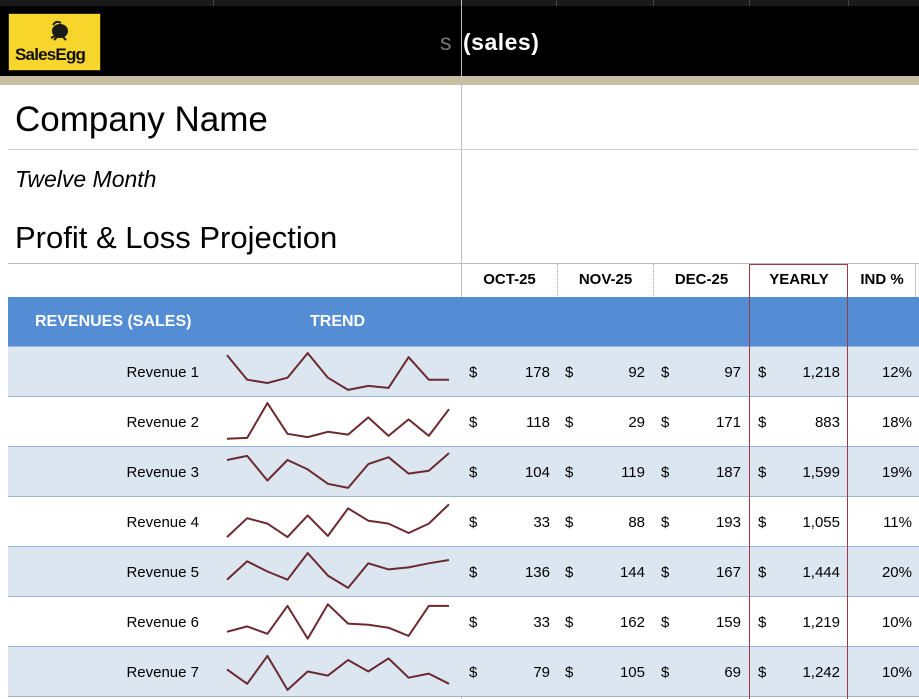 The width and height of the screenshot is (919, 699). Describe the element at coordinates (541, 672) in the screenshot. I see `cell-oct: 79` at that location.